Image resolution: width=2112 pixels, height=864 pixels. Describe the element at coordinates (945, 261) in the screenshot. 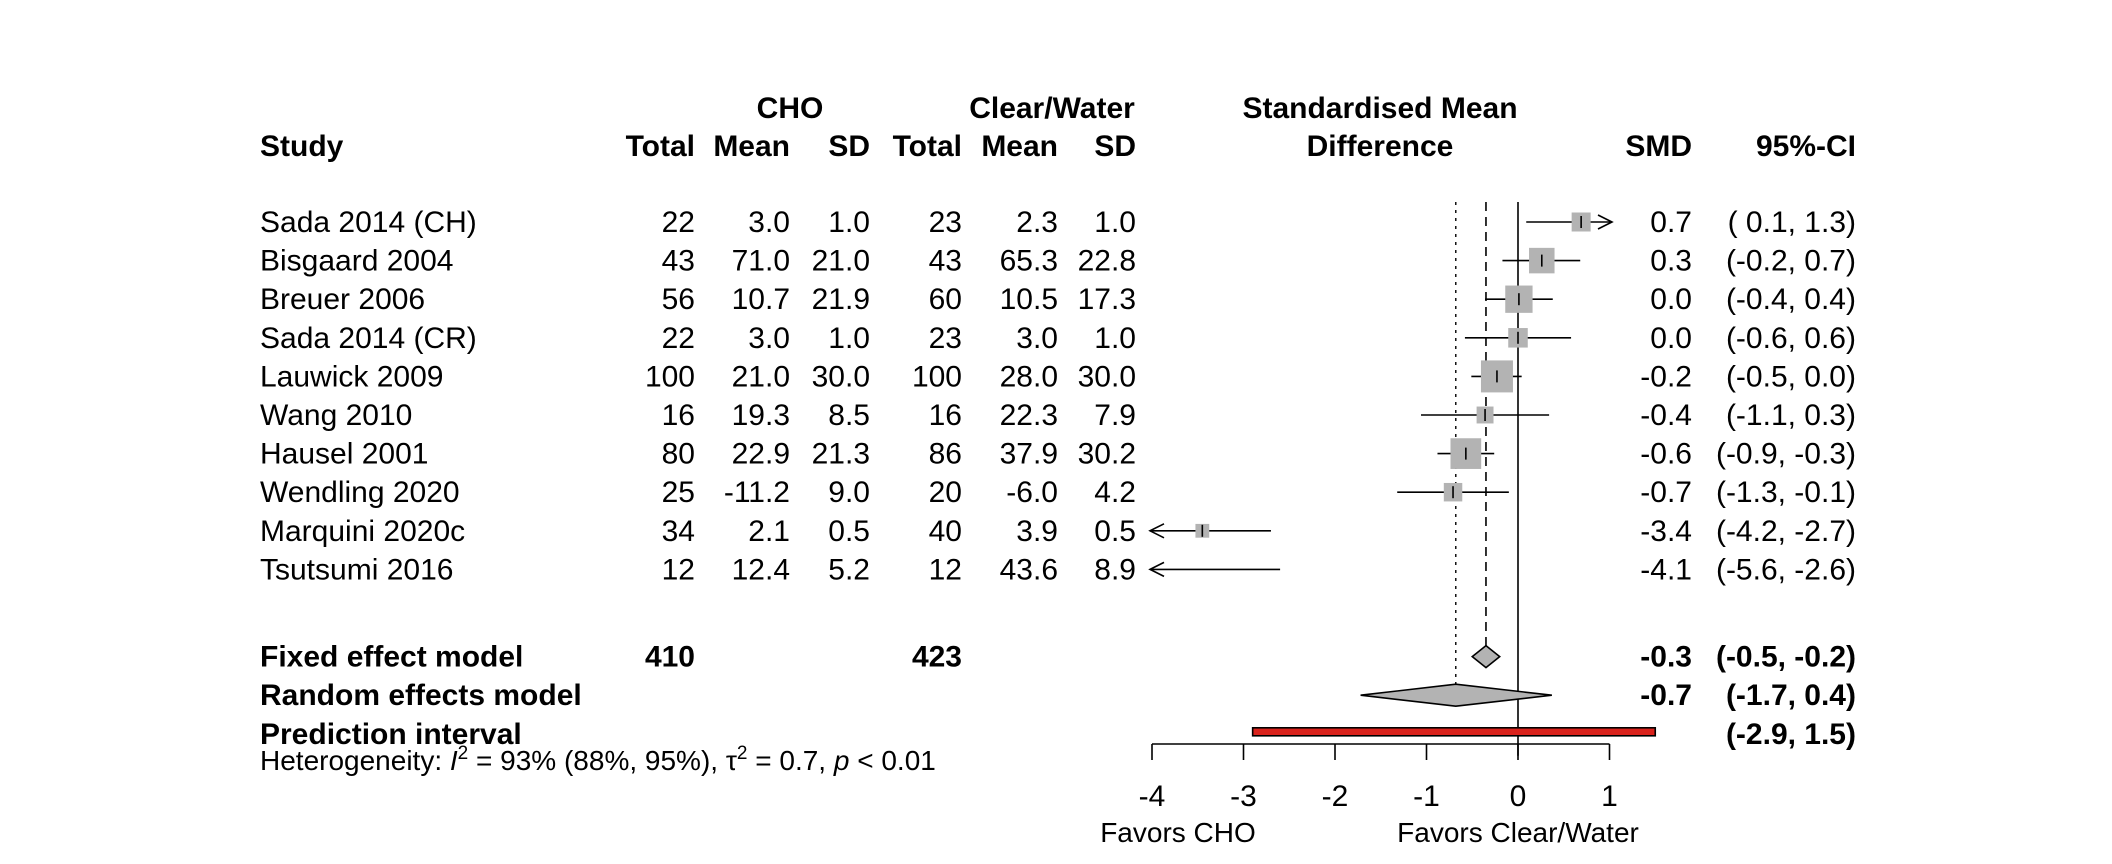

I see `total2-cell: 43` at that location.